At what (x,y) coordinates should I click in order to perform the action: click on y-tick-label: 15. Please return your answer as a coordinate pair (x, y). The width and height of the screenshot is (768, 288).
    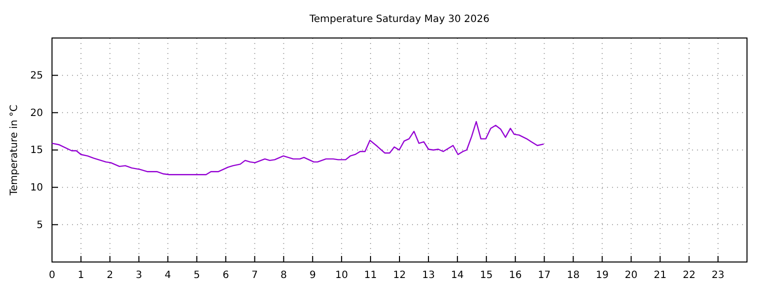
    Looking at the image, I should click on (36, 150).